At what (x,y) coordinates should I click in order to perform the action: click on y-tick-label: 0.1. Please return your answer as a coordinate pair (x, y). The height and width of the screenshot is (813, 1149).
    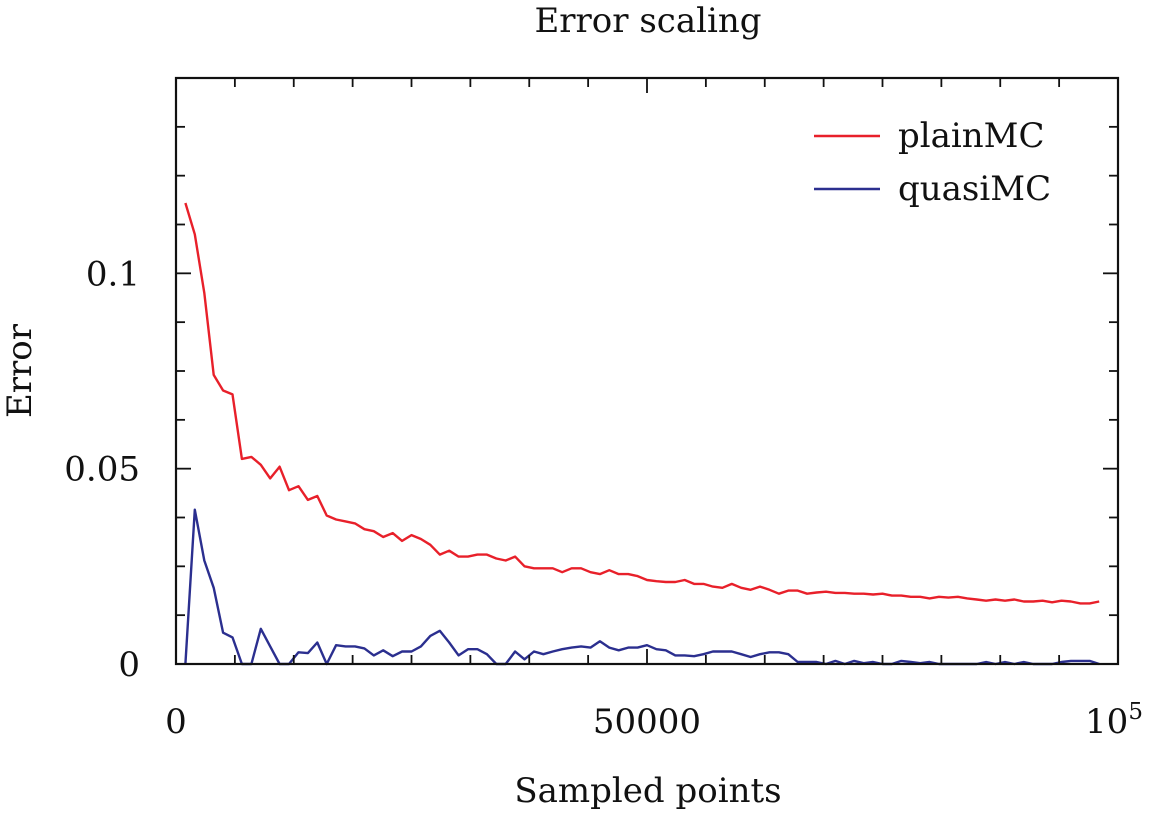
    Looking at the image, I should click on (113, 274).